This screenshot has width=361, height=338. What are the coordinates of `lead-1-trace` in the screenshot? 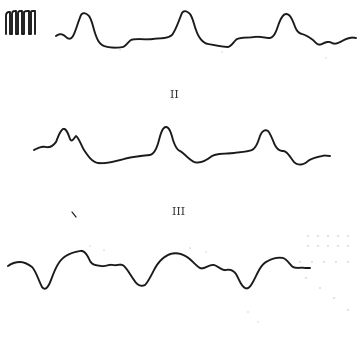 It's located at (206, 29).